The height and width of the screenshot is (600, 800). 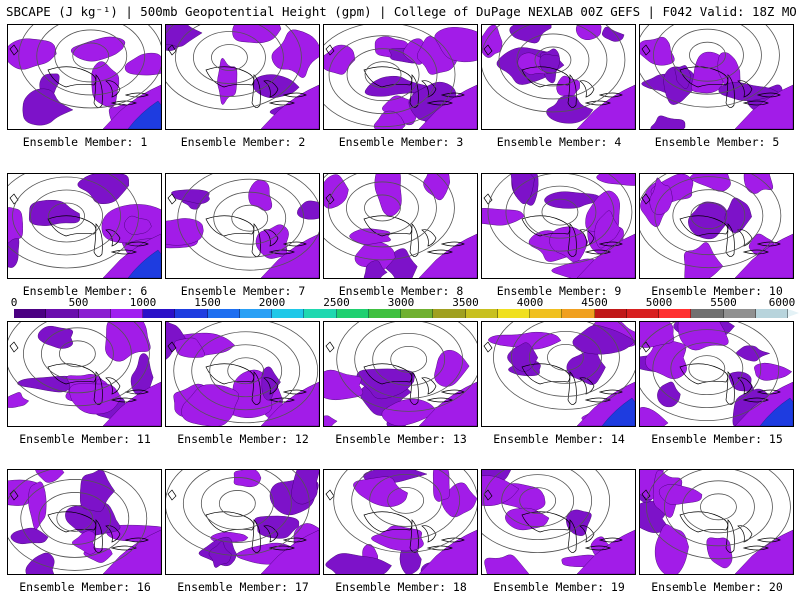 What do you see at coordinates (78, 302) in the screenshot?
I see `colorbar-tick-label: 500` at bounding box center [78, 302].